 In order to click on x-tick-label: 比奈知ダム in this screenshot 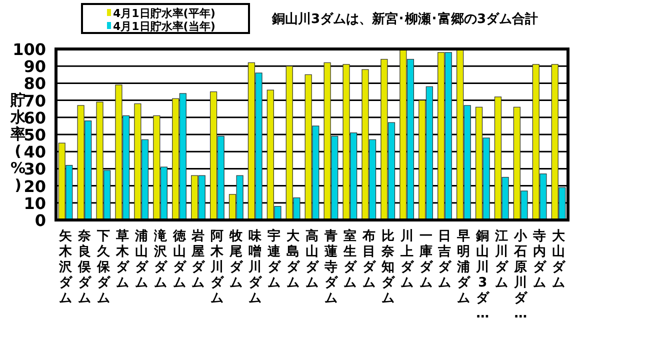, I will do `click(388, 267)`.